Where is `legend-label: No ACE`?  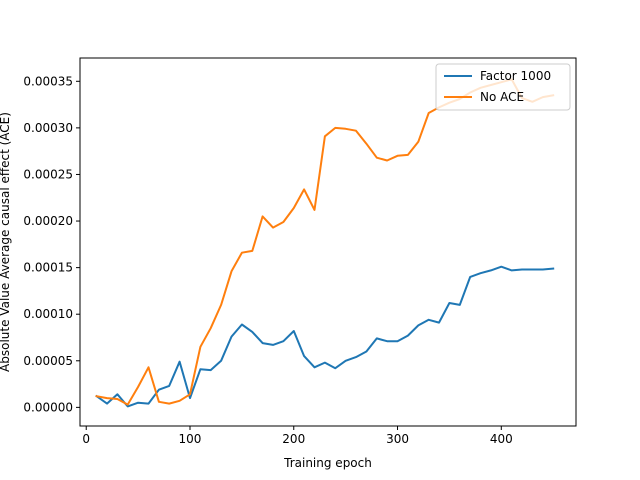 legend-label: No ACE is located at coordinates (502, 97).